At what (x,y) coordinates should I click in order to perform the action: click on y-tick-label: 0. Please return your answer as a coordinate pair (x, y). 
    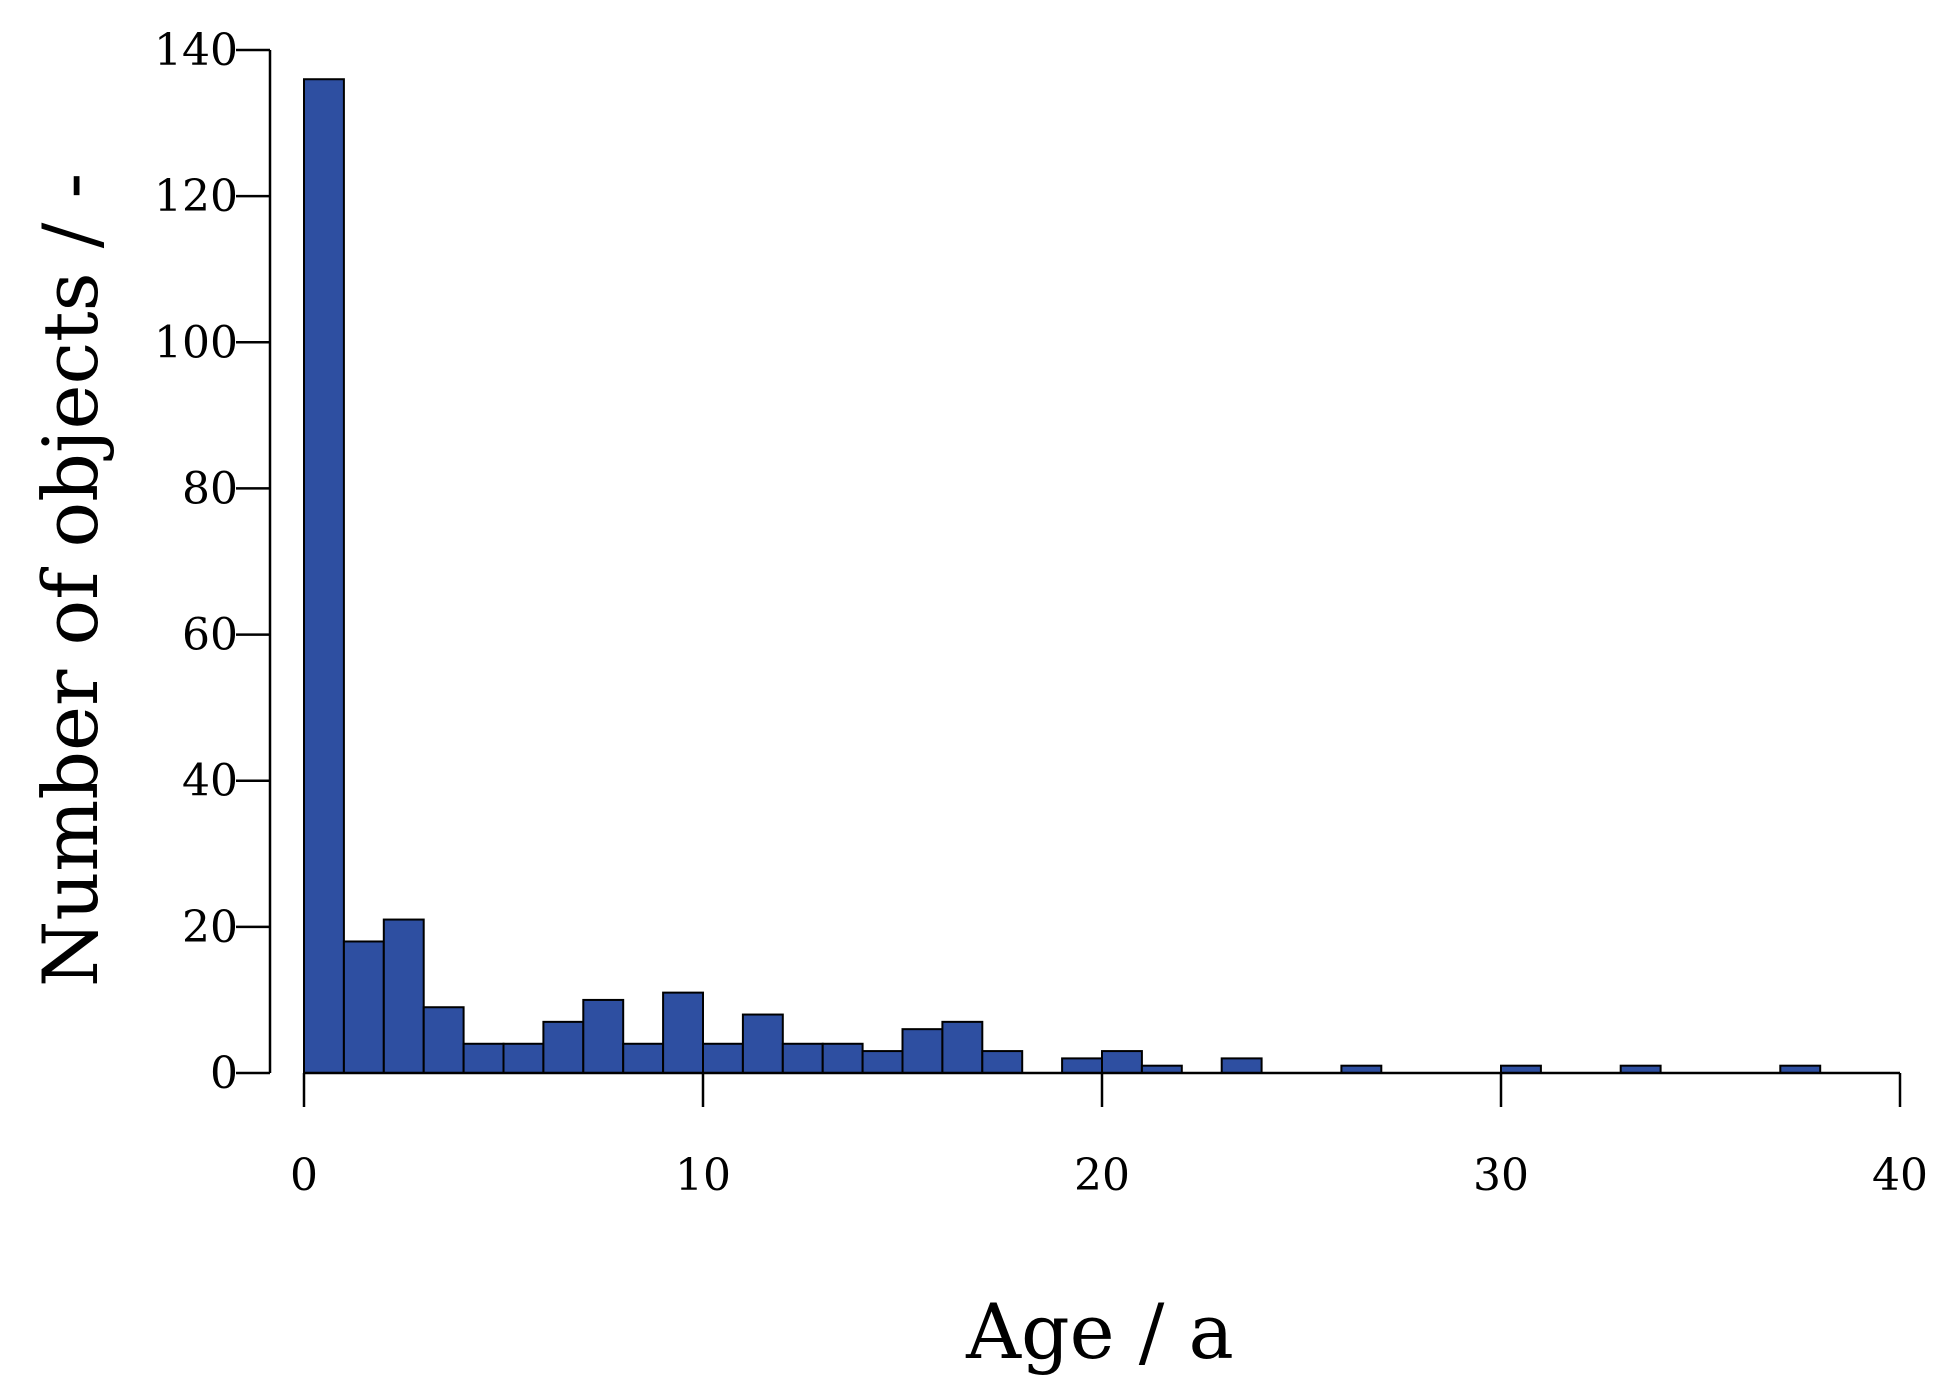
    Looking at the image, I should click on (224, 1073).